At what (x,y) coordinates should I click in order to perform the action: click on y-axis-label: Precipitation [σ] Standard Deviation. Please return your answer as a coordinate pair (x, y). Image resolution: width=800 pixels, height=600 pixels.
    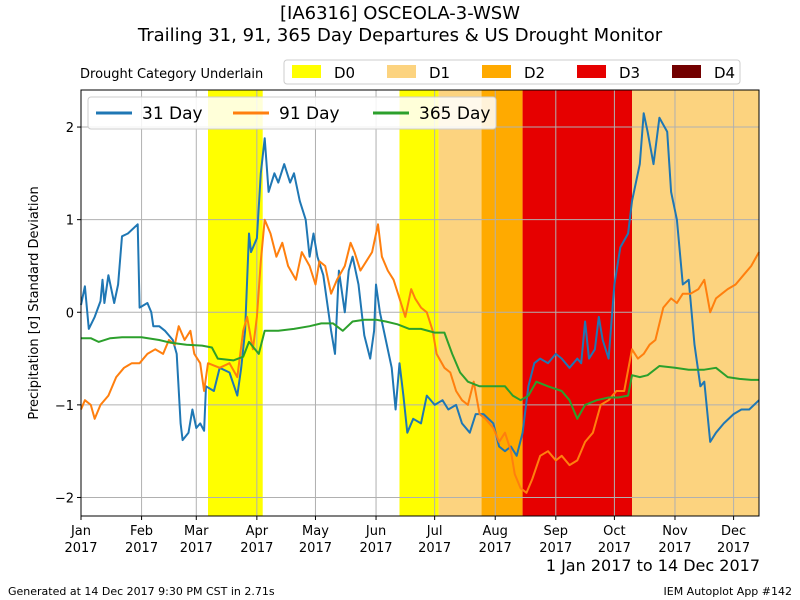
    Looking at the image, I should click on (34, 302).